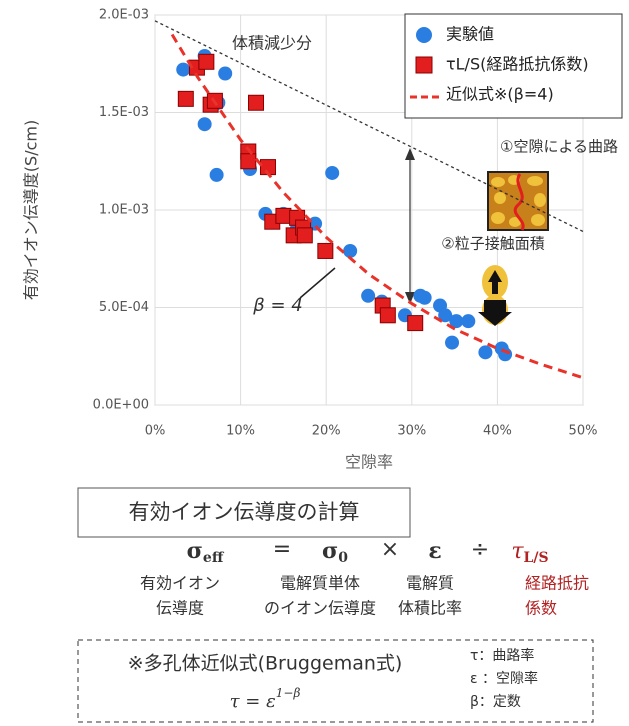  What do you see at coordinates (470, 34) in the screenshot?
I see `legend-label: 実験値` at bounding box center [470, 34].